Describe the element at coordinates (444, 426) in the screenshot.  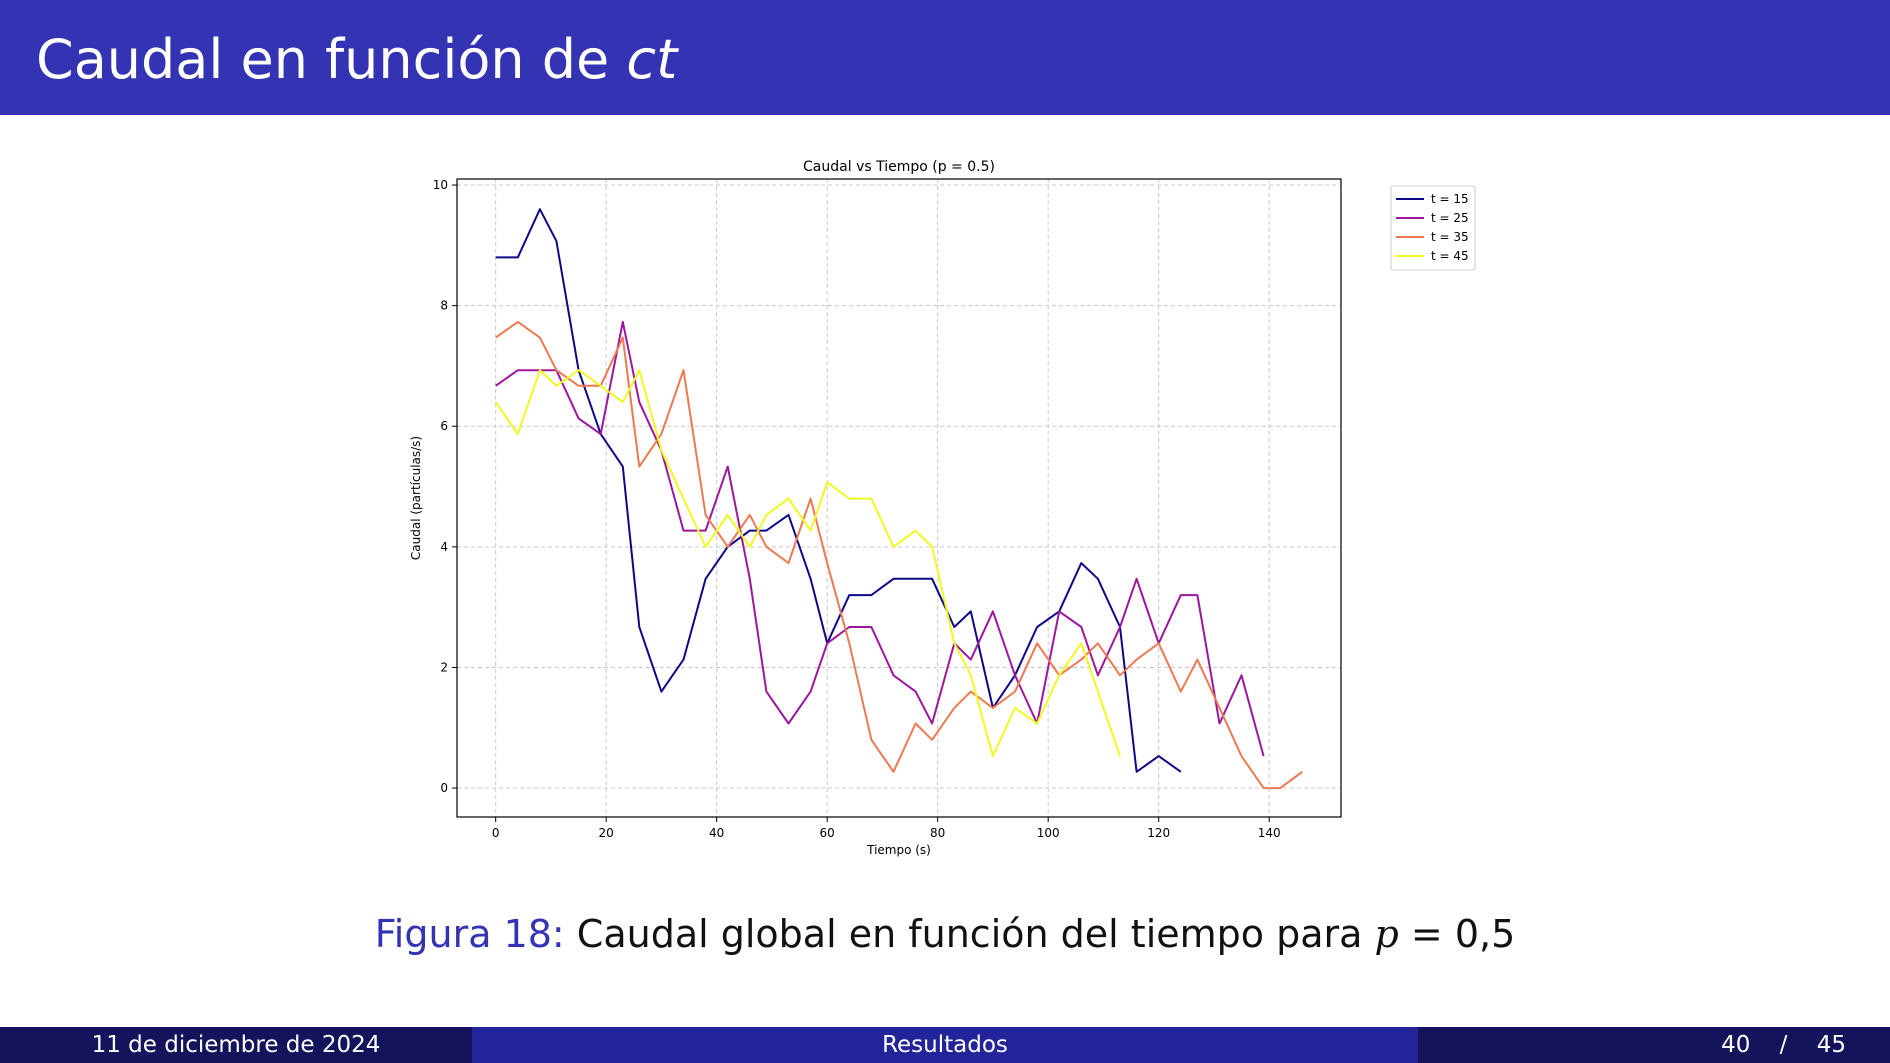
I see `y-tick-label: 6` at that location.